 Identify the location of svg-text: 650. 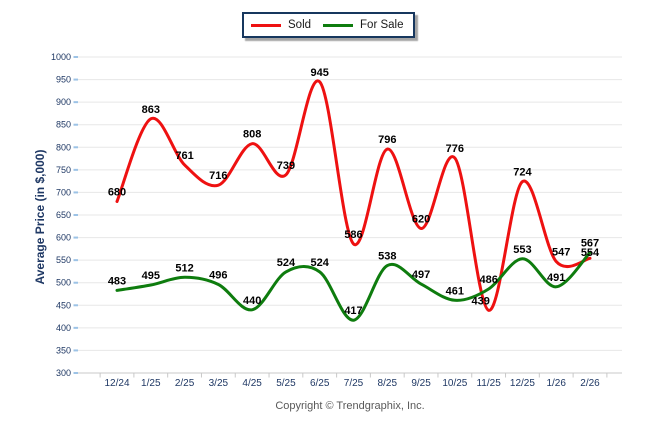
(63, 215).